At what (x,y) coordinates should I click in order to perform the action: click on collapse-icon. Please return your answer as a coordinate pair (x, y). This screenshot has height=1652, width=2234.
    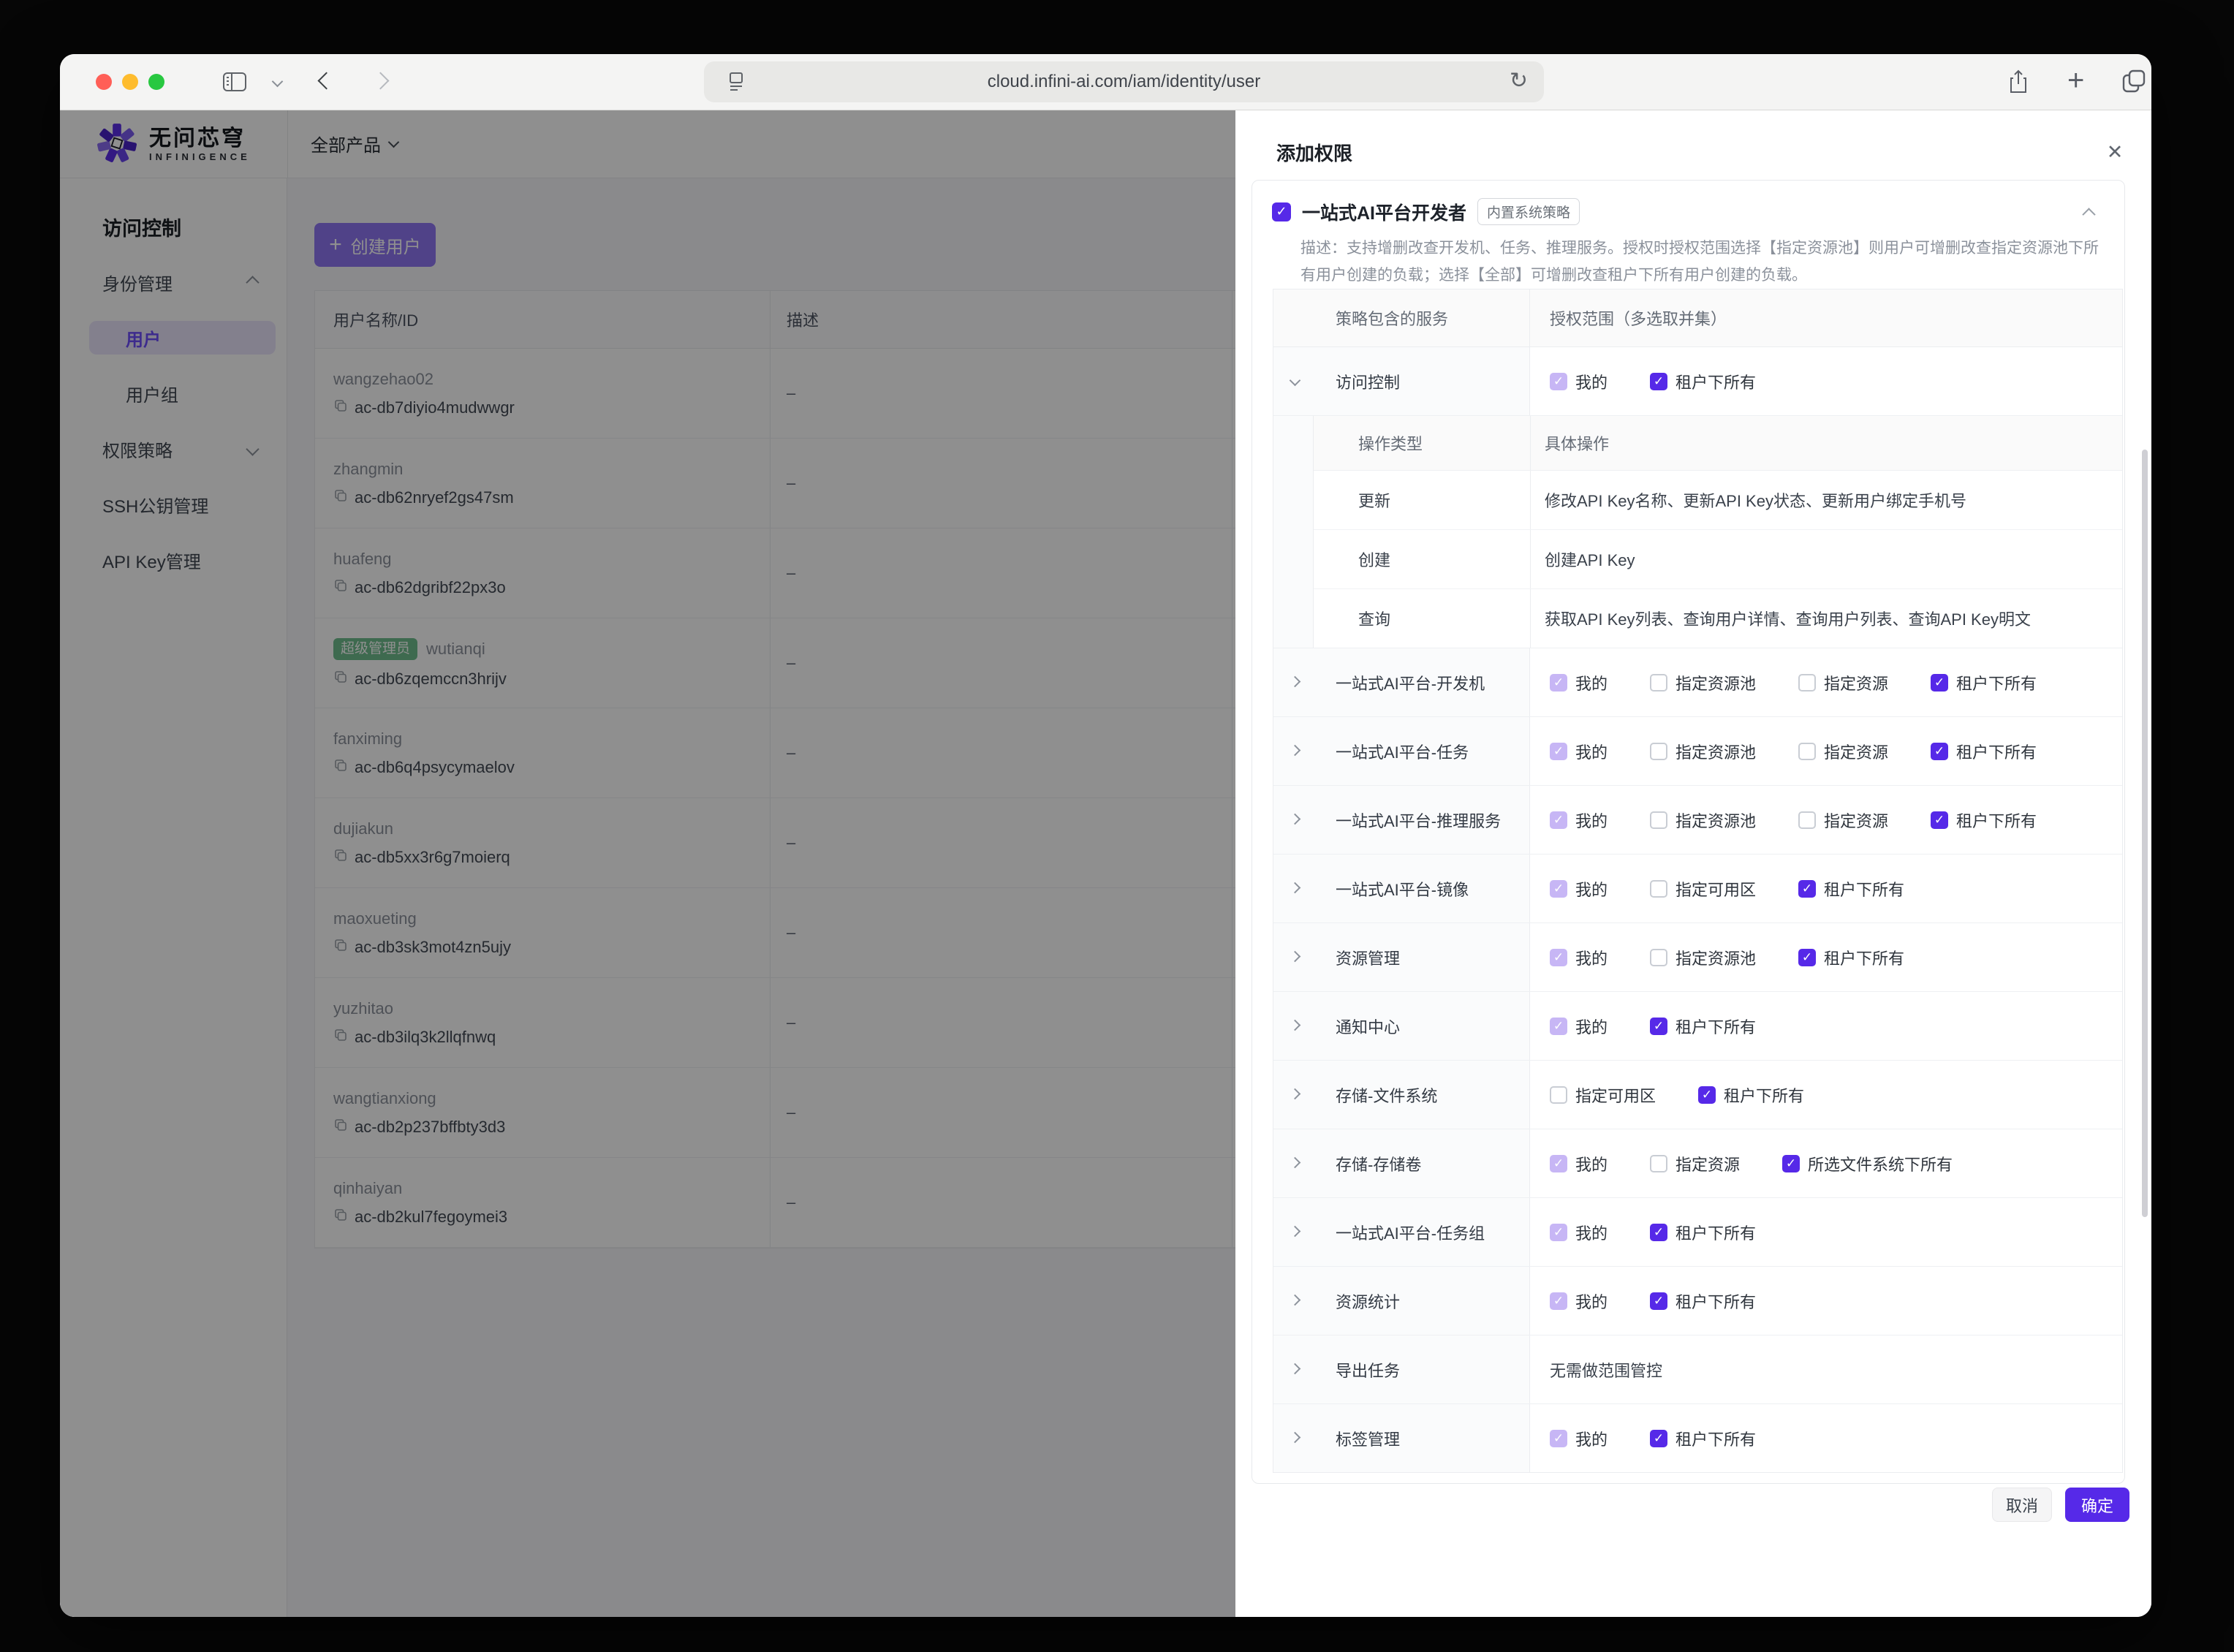
    Looking at the image, I should click on (2089, 216).